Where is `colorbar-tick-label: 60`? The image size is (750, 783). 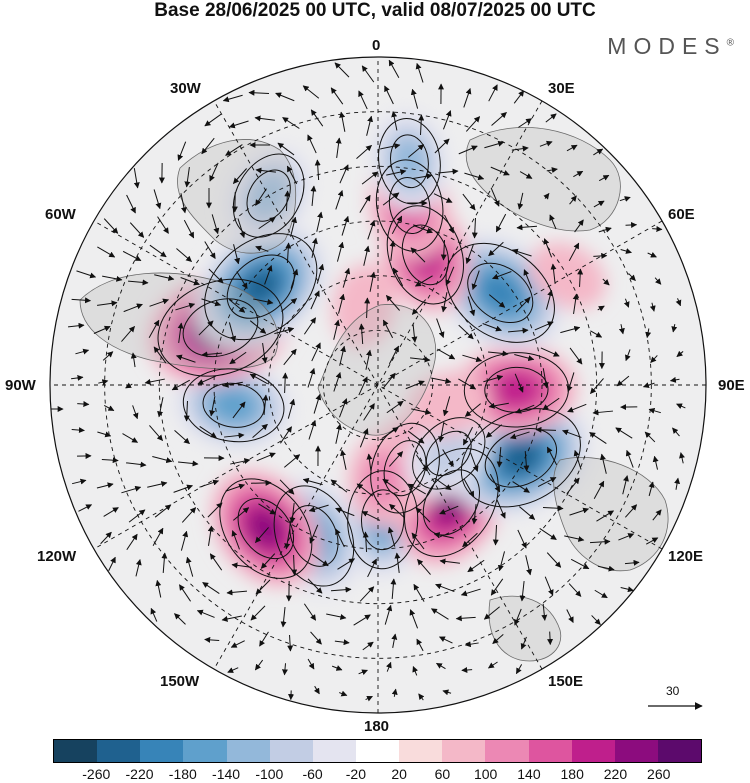 colorbar-tick-label: 60 is located at coordinates (442, 774).